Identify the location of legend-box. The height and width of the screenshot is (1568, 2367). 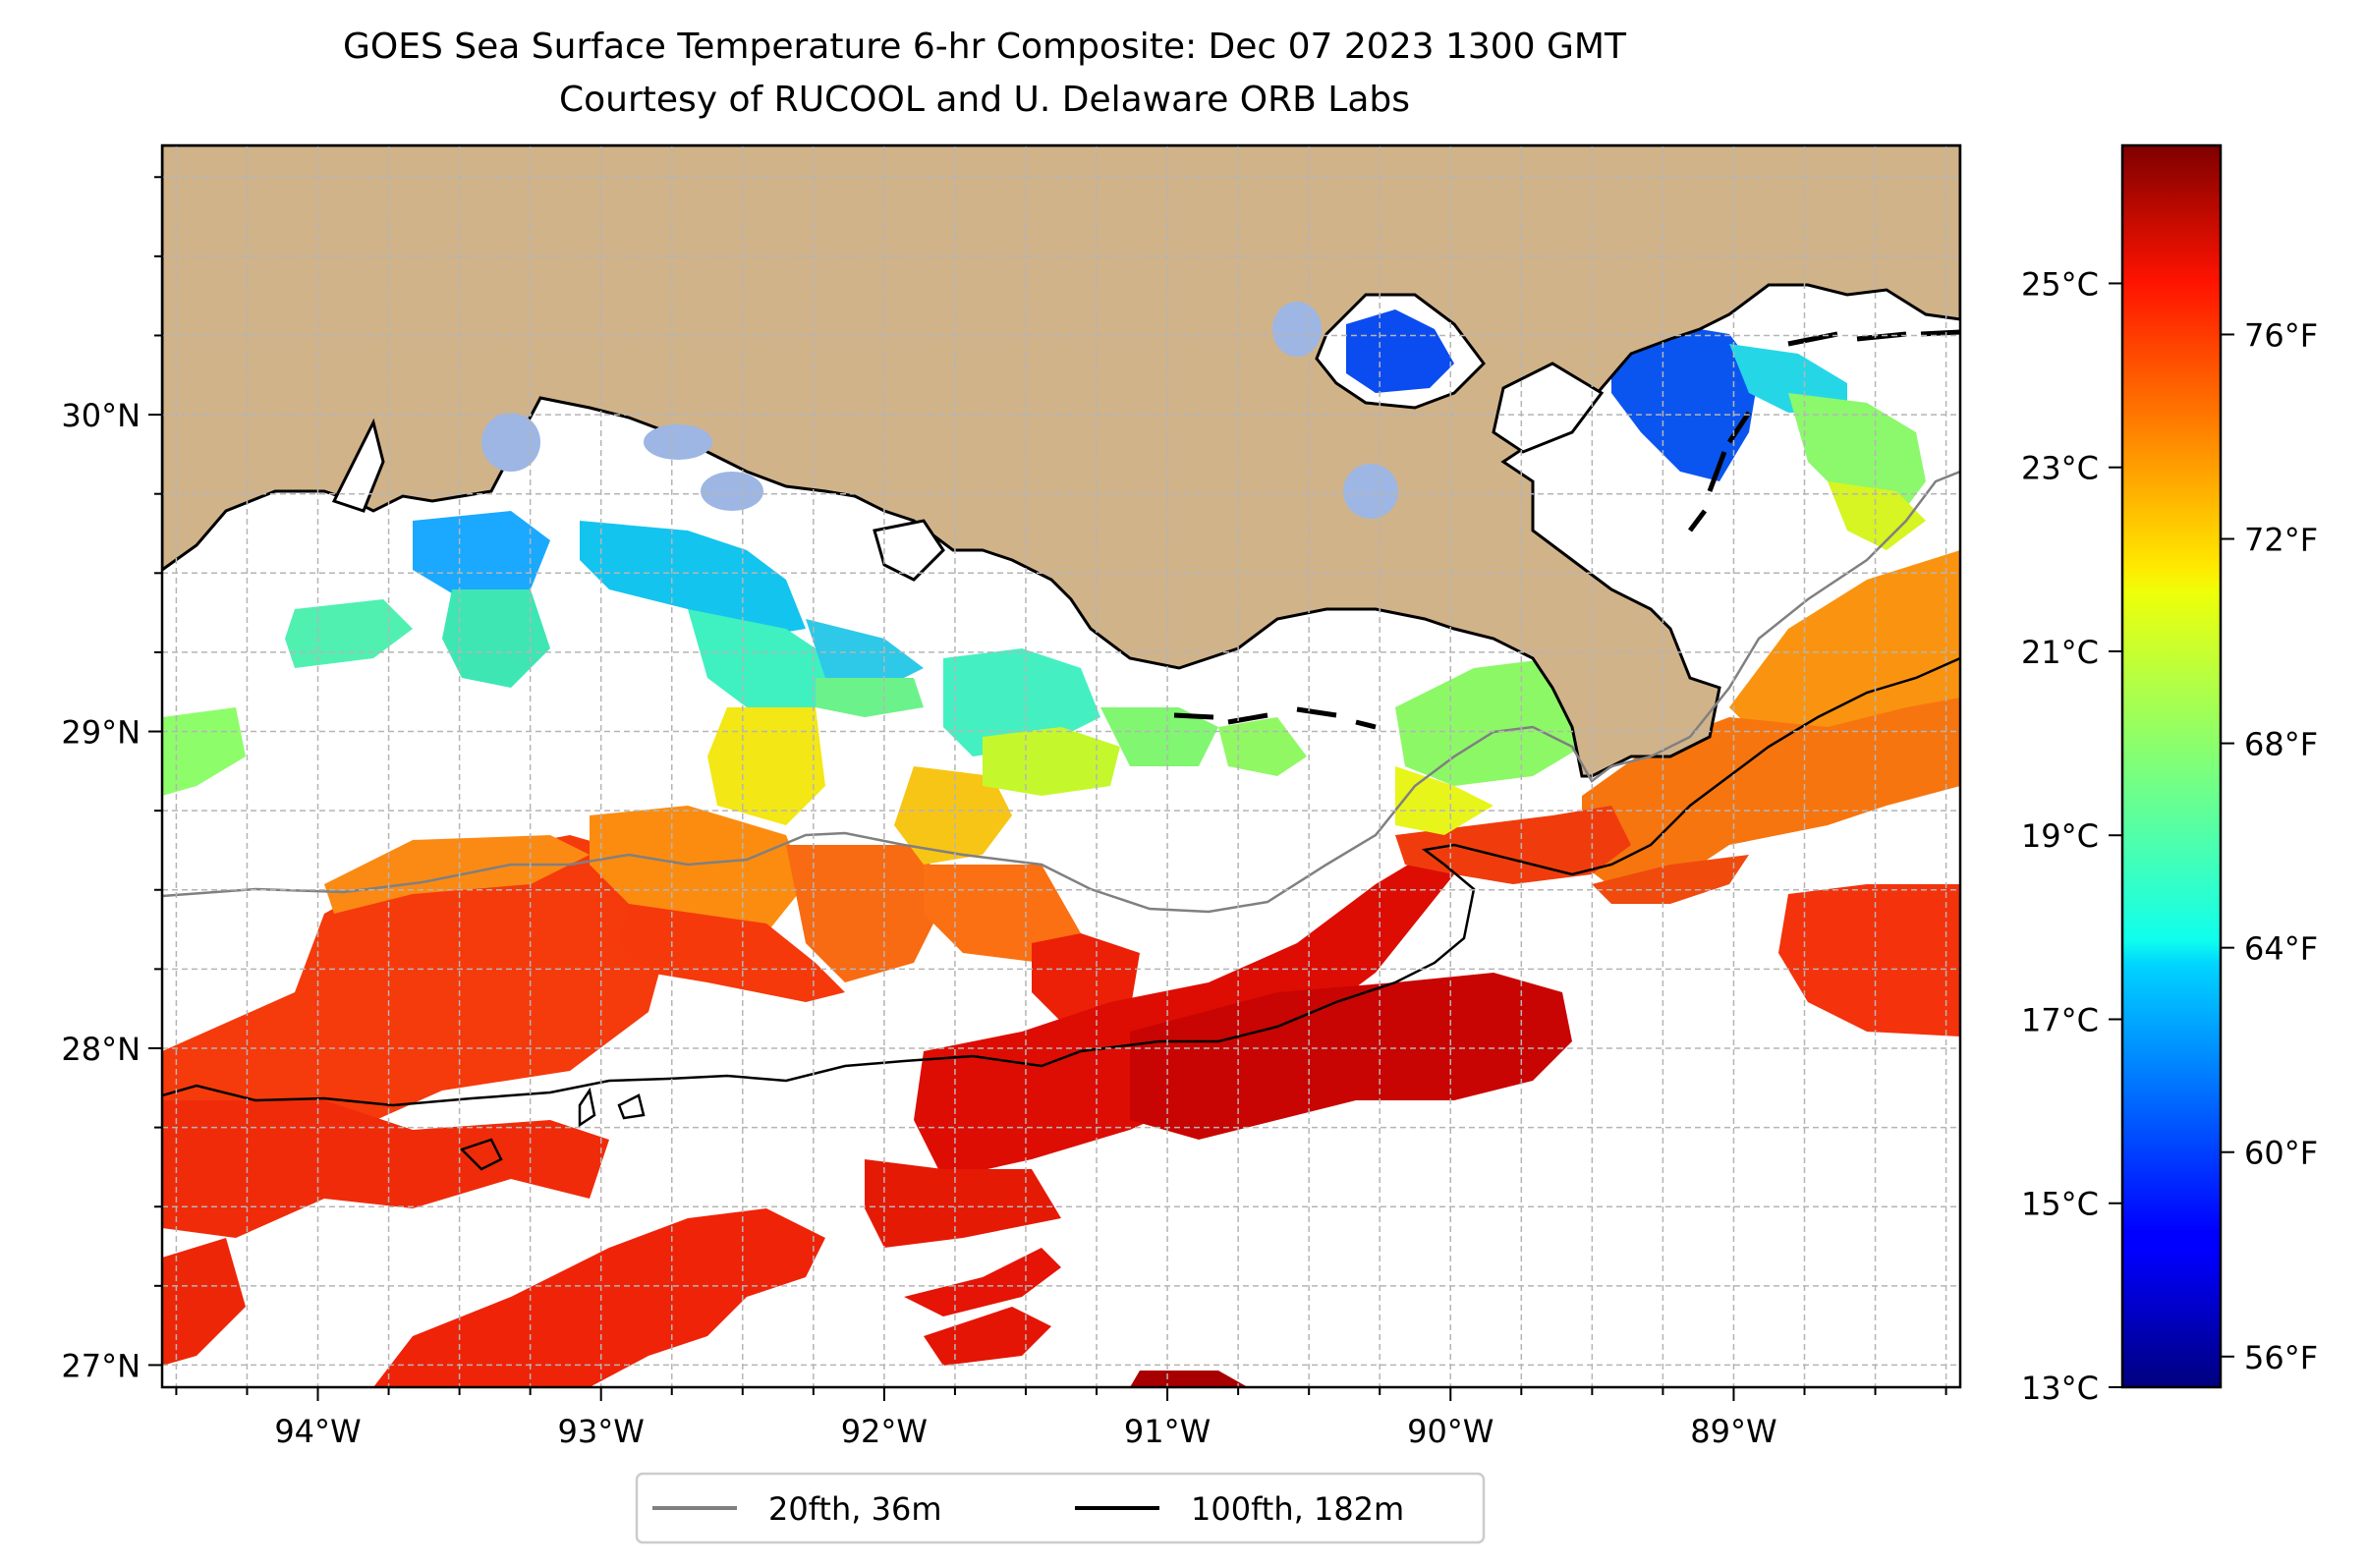
(1060, 1508).